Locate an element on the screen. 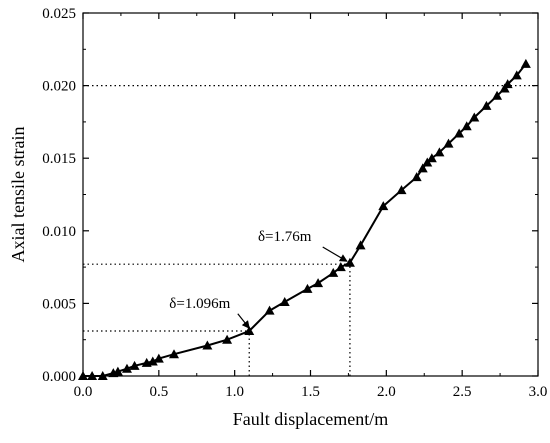  annotation-label-1: δ=1.76m is located at coordinates (285, 237).